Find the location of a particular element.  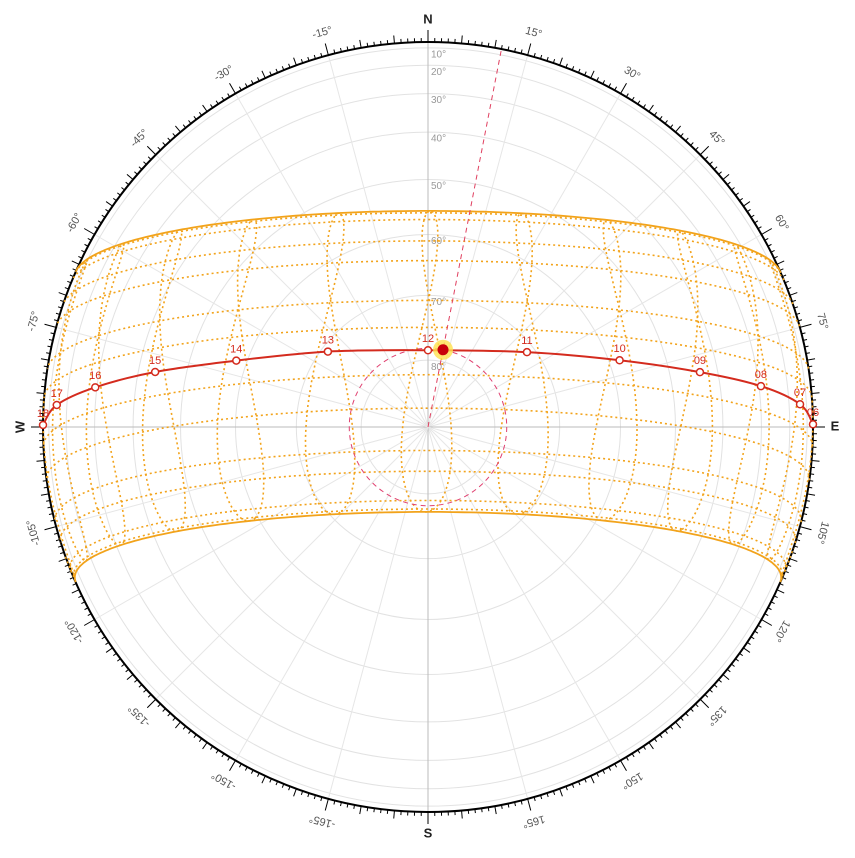

azimuth-label: 30° is located at coordinates (632, 73).